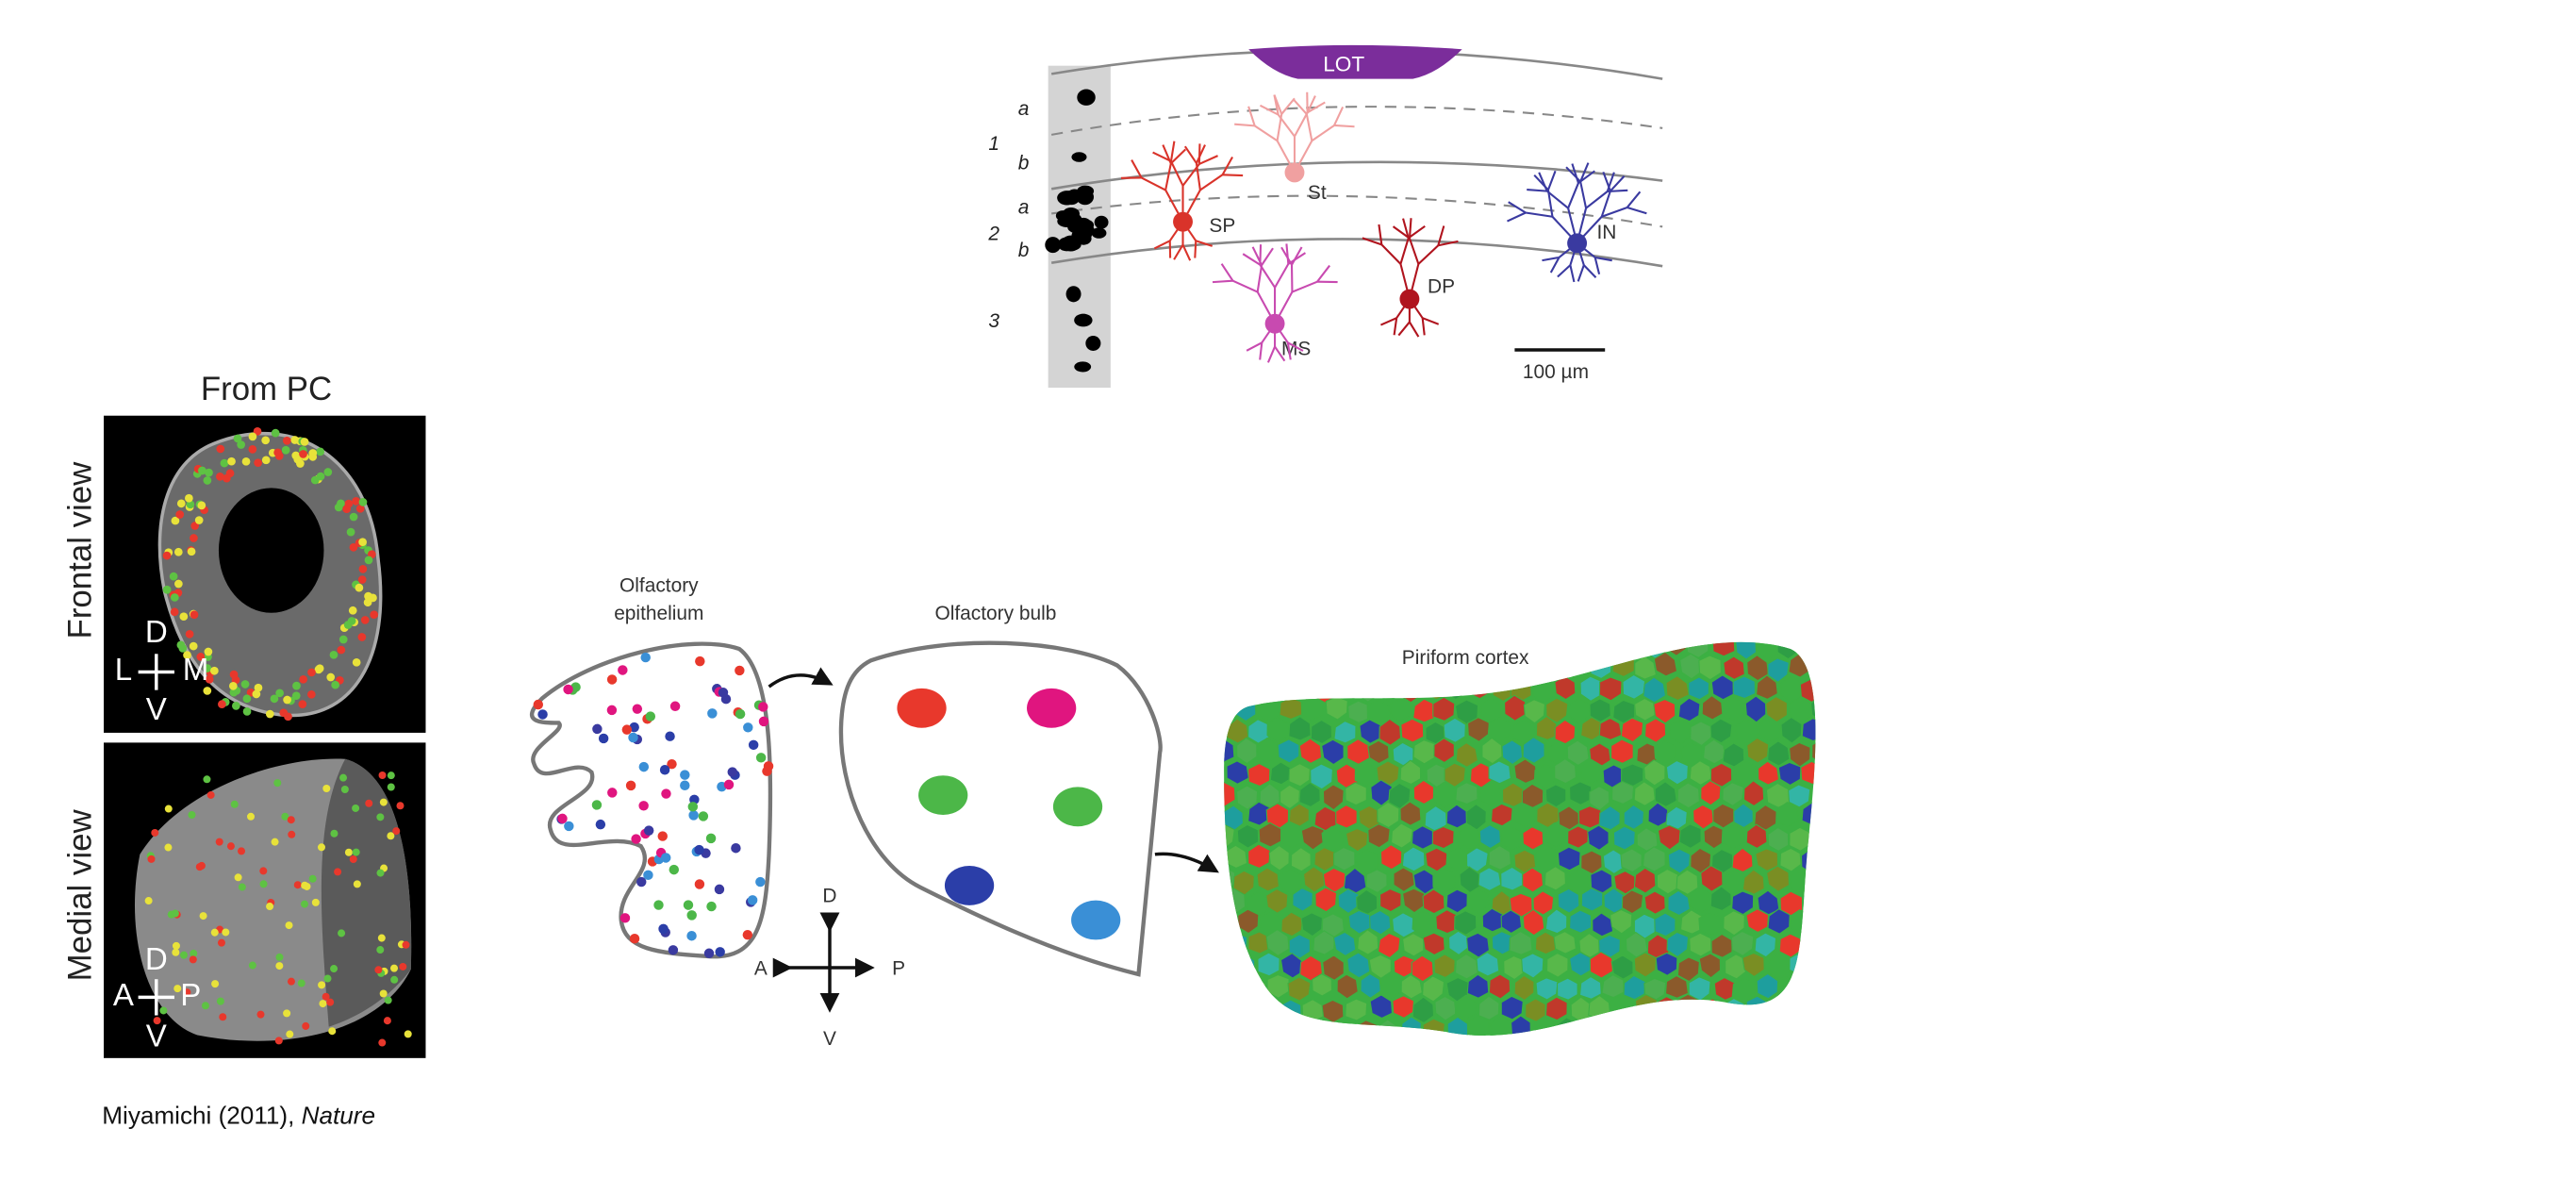 The width and height of the screenshot is (2576, 1178). I want to click on ventricle, so click(271, 550).